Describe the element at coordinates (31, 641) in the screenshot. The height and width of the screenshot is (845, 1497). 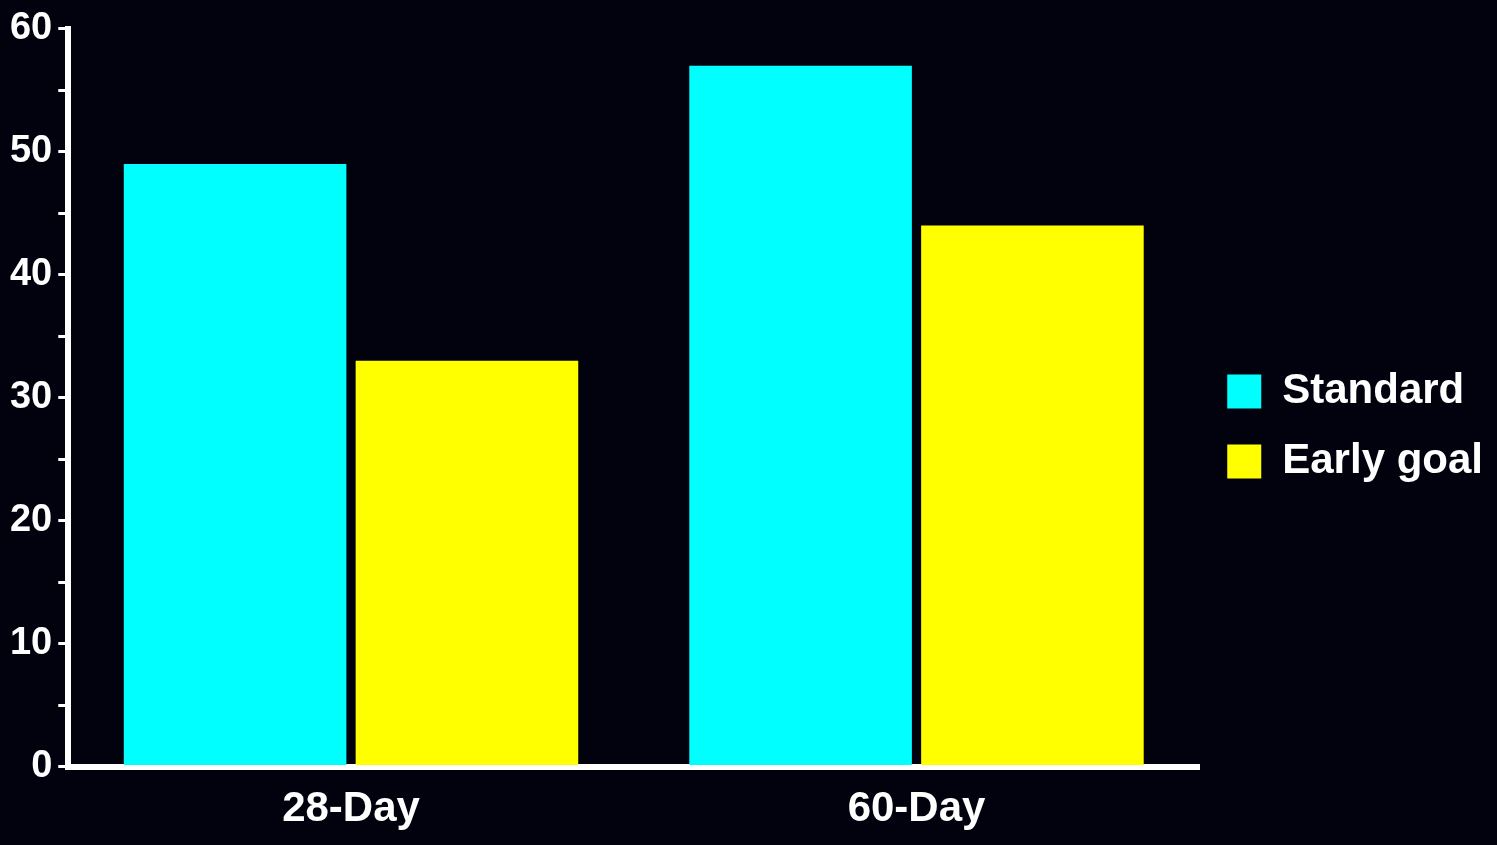
I see `y-tick-label: 10` at that location.